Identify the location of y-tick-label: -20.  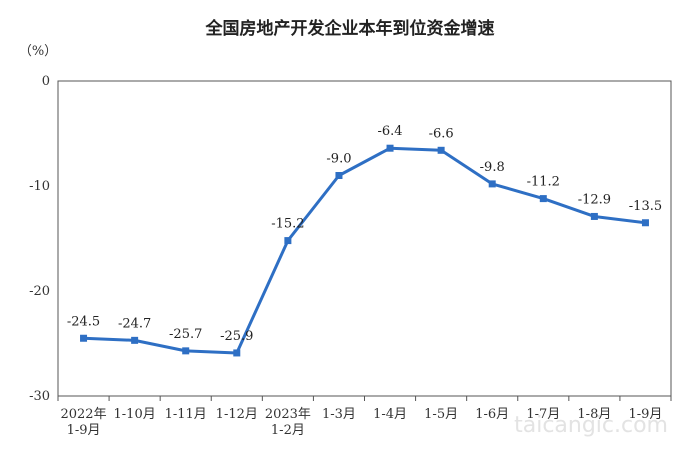
(39, 291).